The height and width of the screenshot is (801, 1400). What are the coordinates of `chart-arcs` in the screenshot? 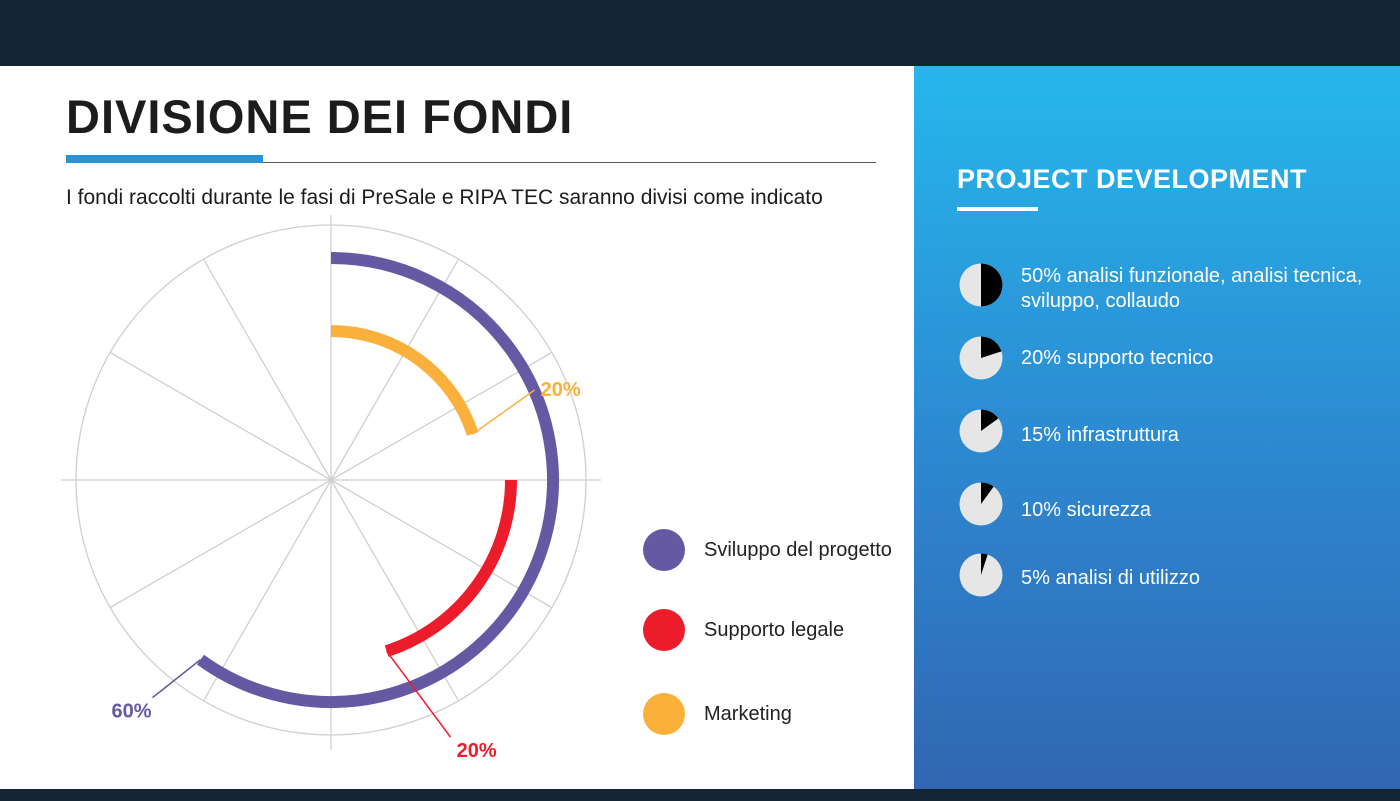 It's located at (377, 480).